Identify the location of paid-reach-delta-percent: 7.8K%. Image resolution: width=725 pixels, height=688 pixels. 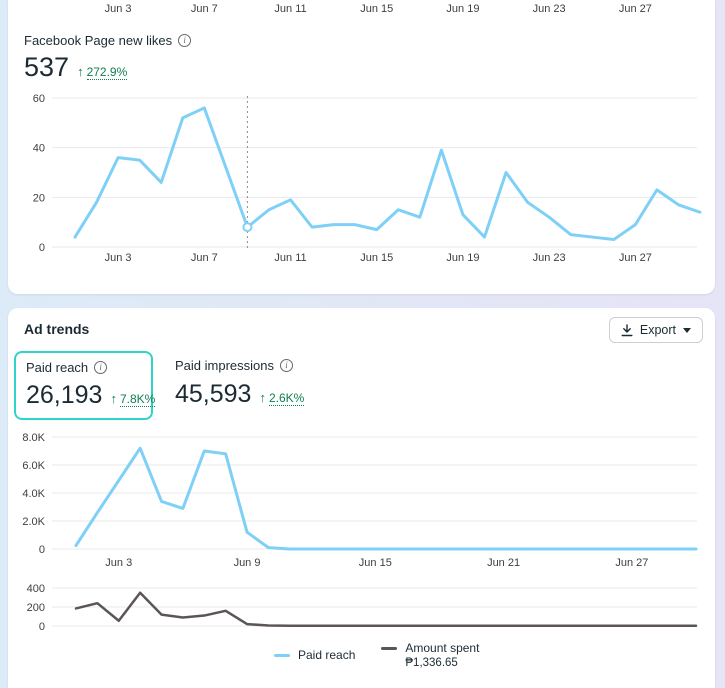
(137, 399).